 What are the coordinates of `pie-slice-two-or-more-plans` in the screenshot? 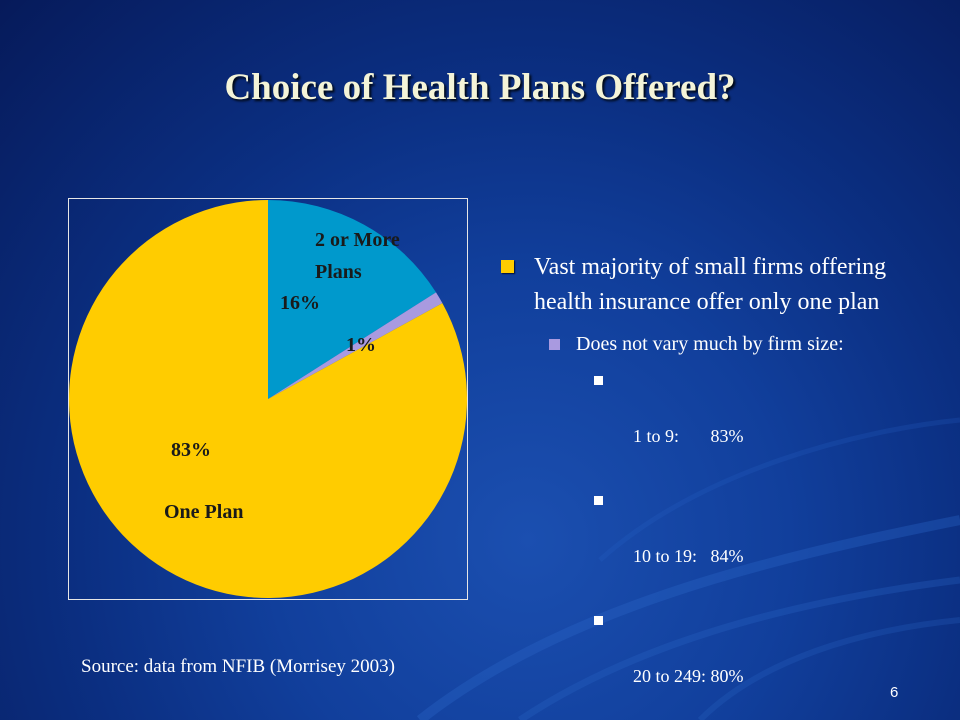 It's located at (352, 299).